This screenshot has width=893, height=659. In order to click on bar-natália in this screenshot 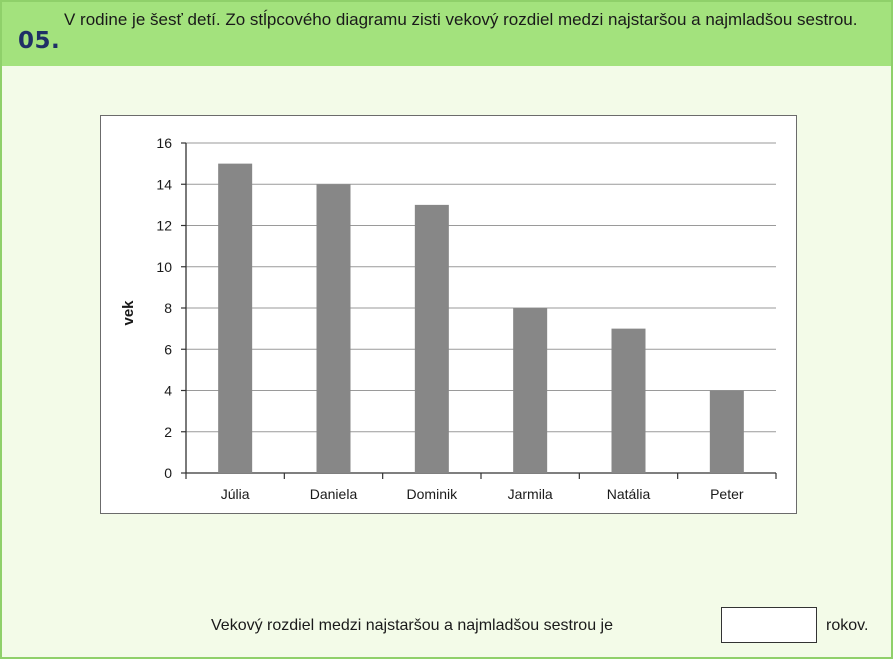, I will do `click(628, 400)`.